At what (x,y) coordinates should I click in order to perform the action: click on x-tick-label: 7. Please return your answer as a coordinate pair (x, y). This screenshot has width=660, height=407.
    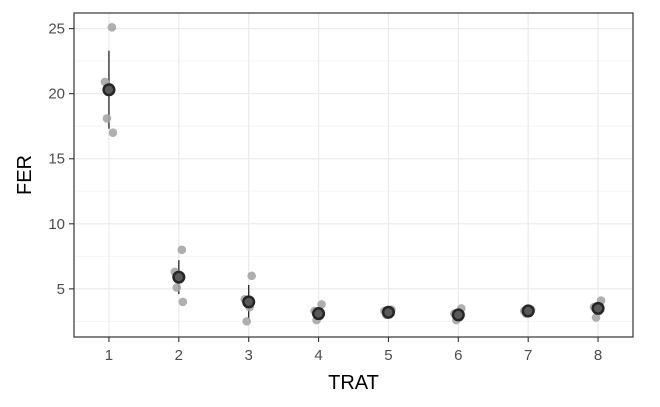
    Looking at the image, I should click on (528, 355).